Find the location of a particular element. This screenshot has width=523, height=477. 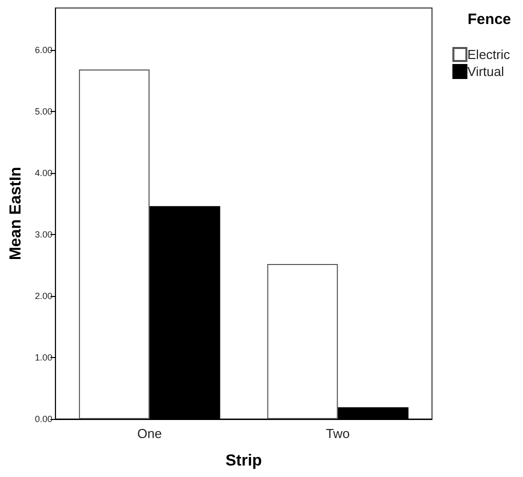

y-tick-label: 2.00 is located at coordinates (43, 295).